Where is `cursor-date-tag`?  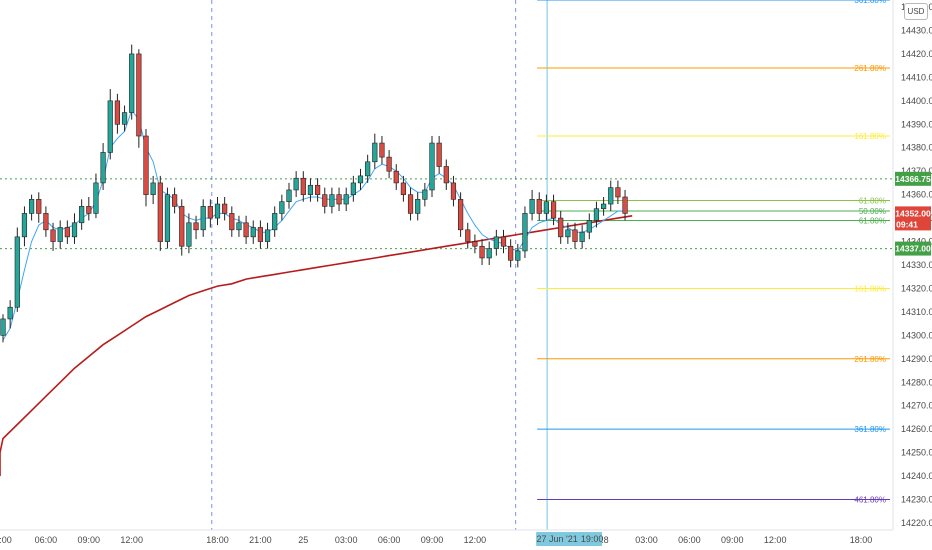
cursor-date-tag is located at coordinates (569, 539).